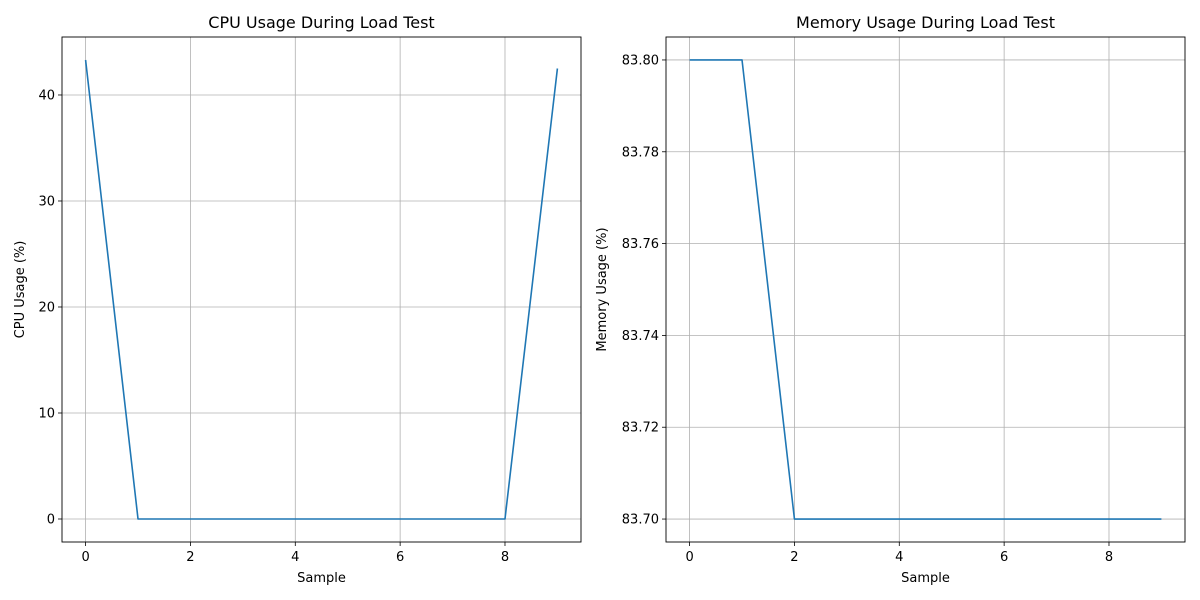  Describe the element at coordinates (925, 22) in the screenshot. I see `chart-title: Memory Usage During Load Test` at that location.